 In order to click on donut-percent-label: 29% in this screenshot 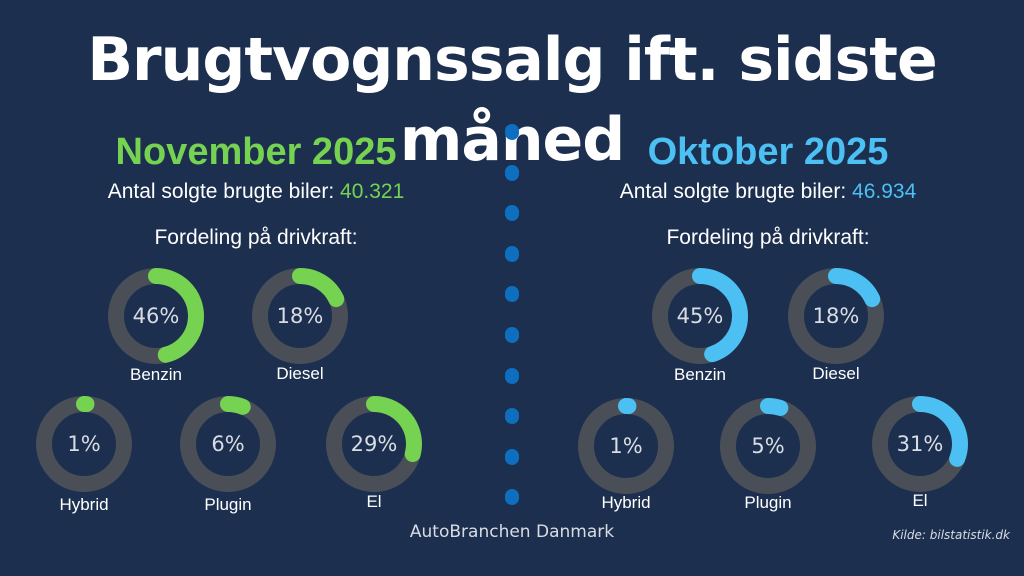, I will do `click(374, 444)`.